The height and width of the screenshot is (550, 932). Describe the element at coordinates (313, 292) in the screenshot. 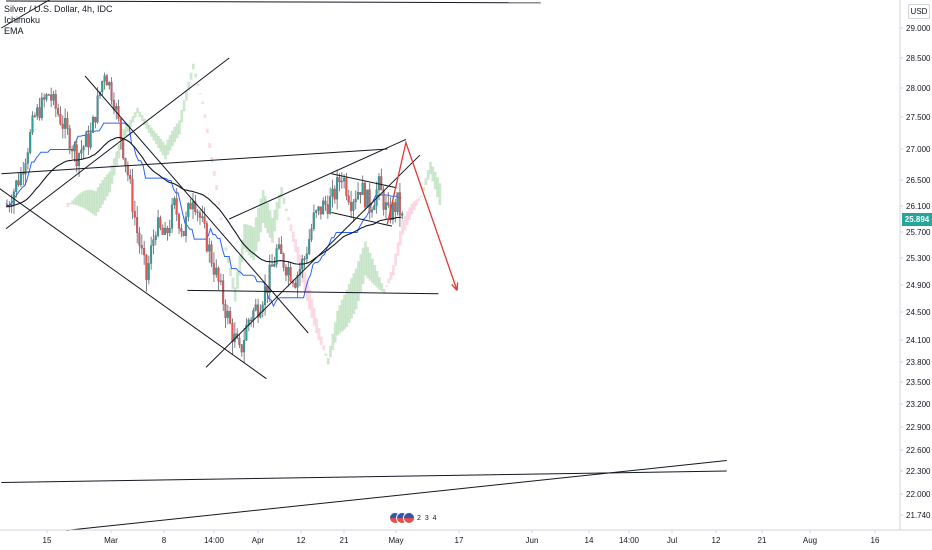

I see `support-horizontal` at that location.